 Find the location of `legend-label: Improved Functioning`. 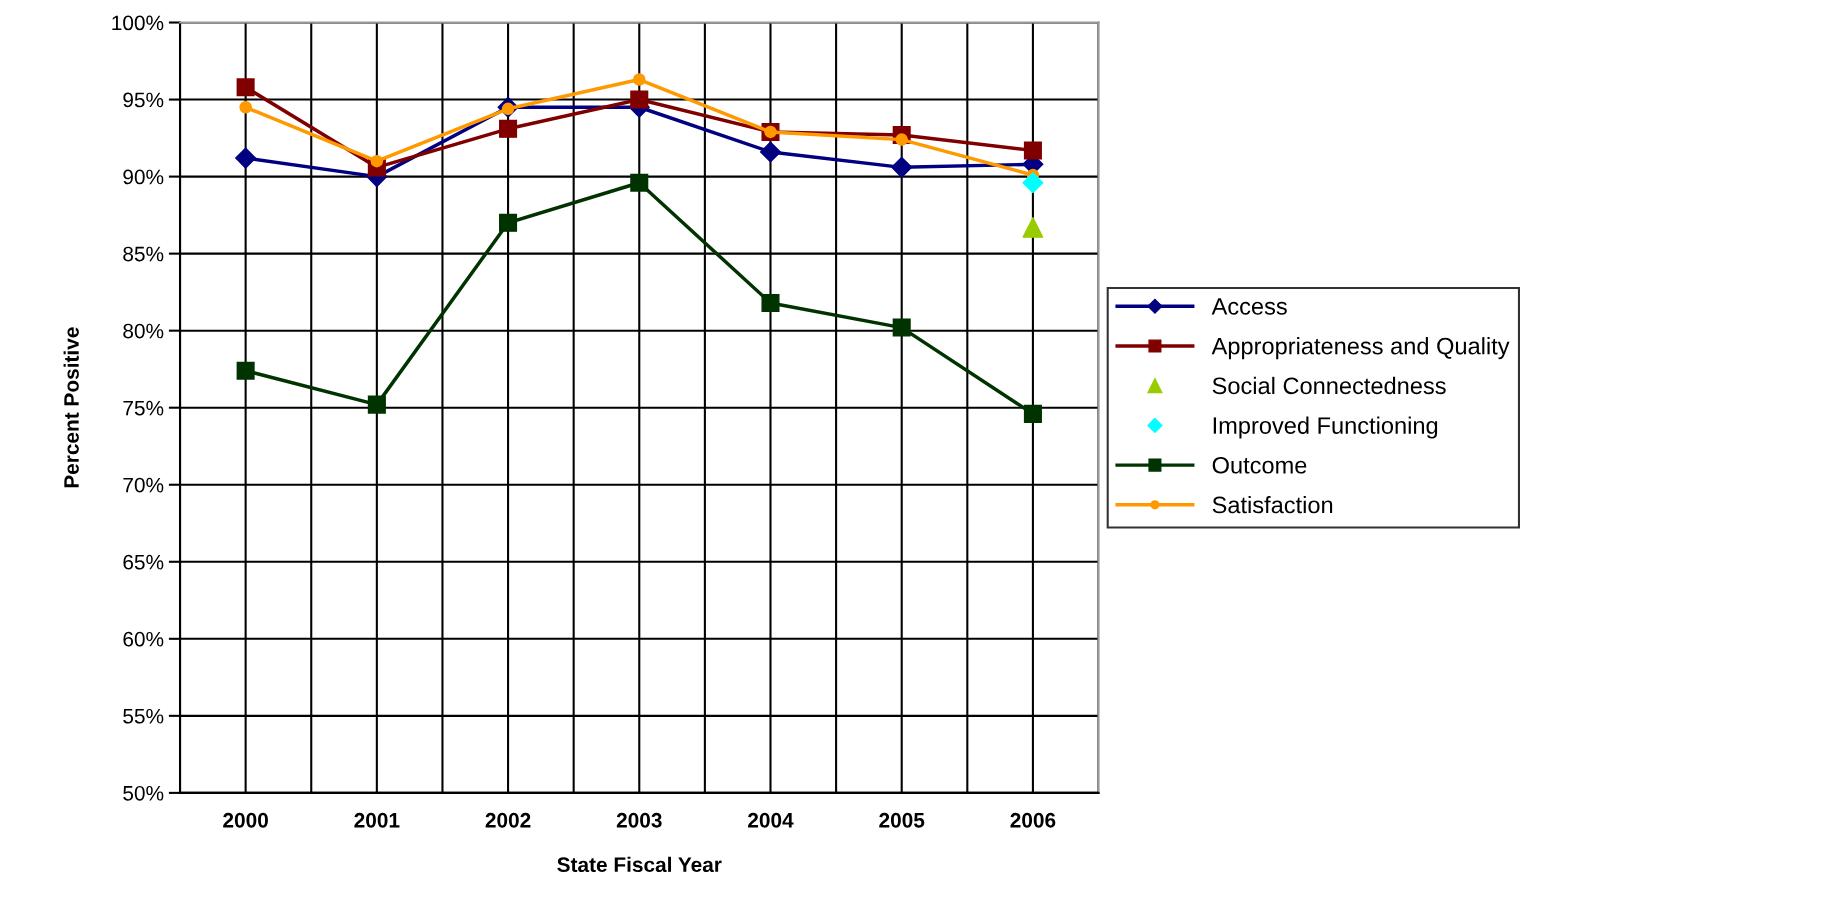

legend-label: Improved Functioning is located at coordinates (1325, 427).